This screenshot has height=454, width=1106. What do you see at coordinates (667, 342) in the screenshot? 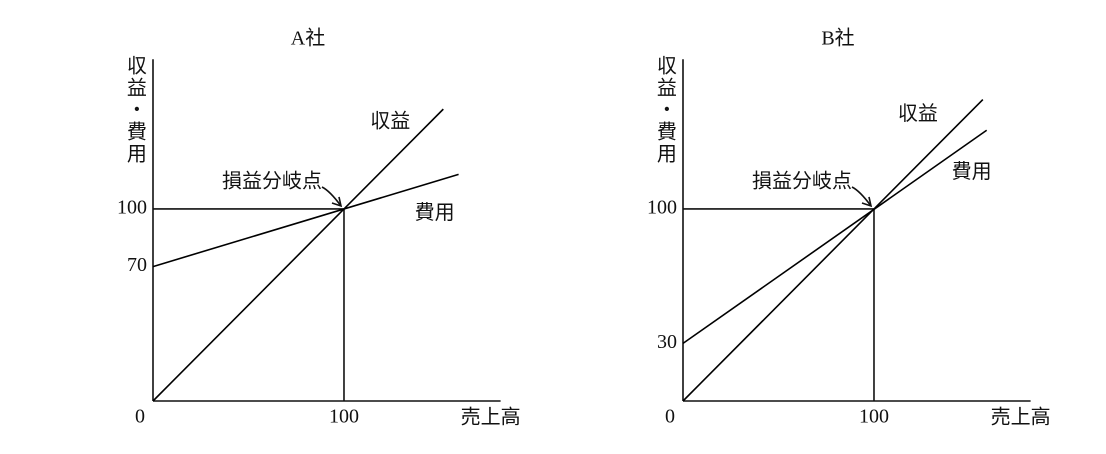
I see `y-tick-label: 30` at bounding box center [667, 342].